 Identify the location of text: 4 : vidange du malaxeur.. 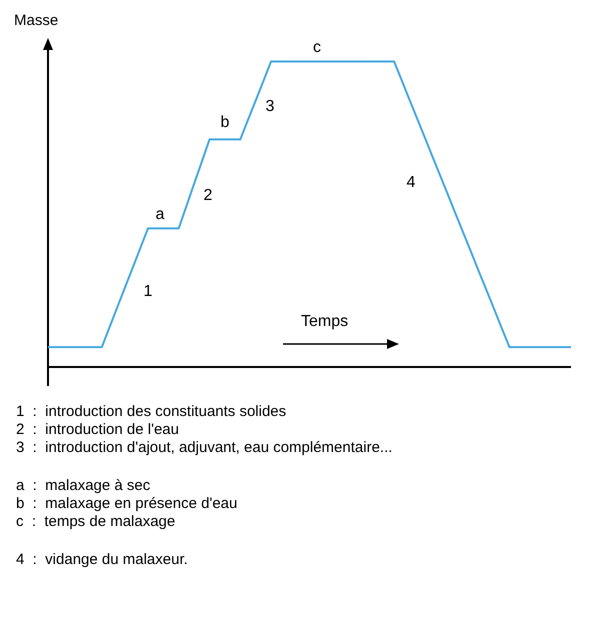
(102, 560).